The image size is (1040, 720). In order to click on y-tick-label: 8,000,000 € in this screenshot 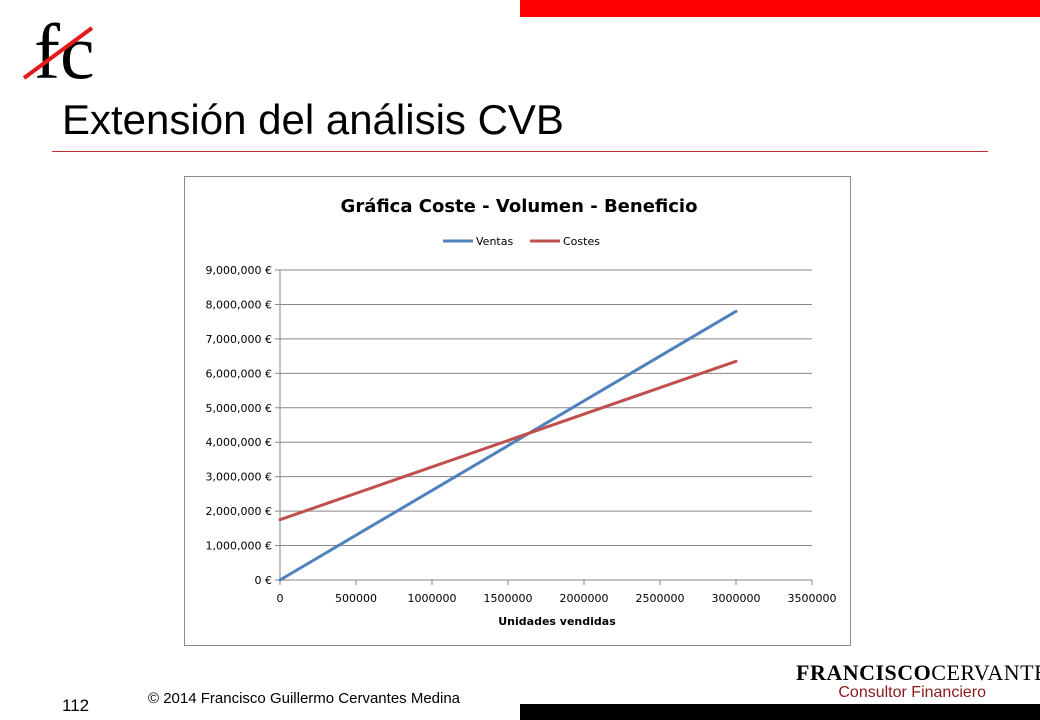, I will do `click(239, 304)`.